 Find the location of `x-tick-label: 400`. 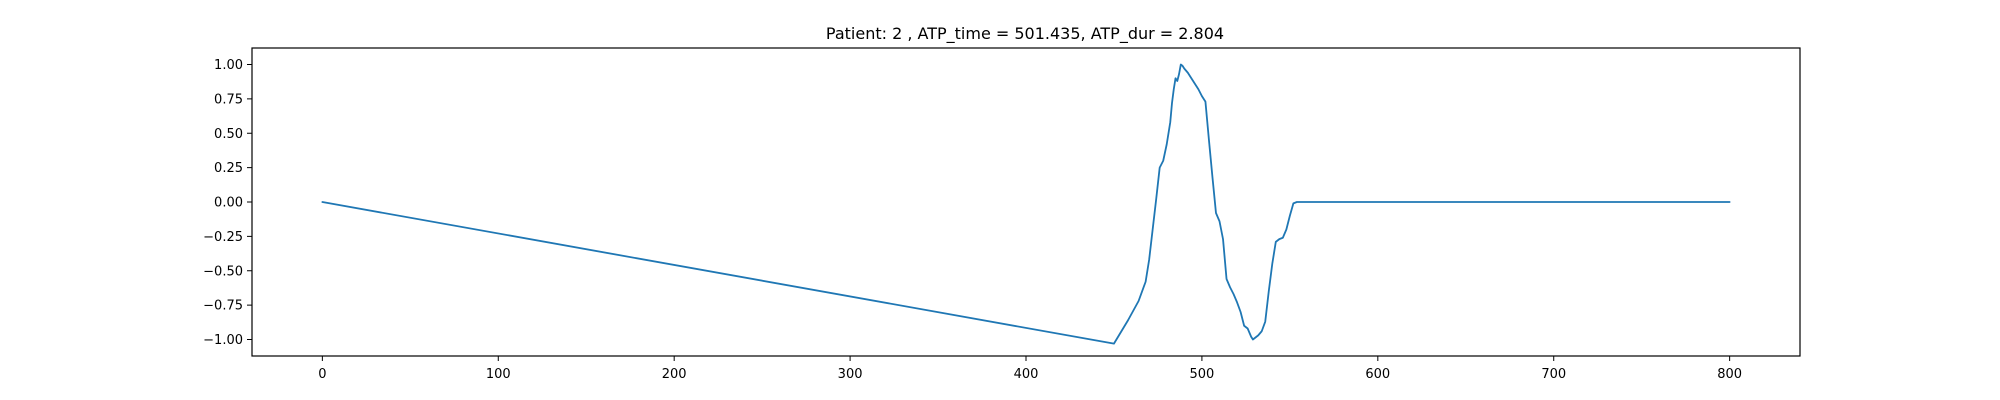

x-tick-label: 400 is located at coordinates (1026, 374).